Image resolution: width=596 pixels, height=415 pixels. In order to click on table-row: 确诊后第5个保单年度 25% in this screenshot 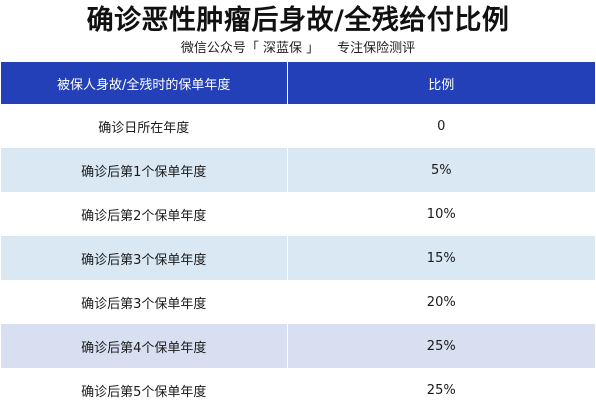, I will do `click(298, 390)`.